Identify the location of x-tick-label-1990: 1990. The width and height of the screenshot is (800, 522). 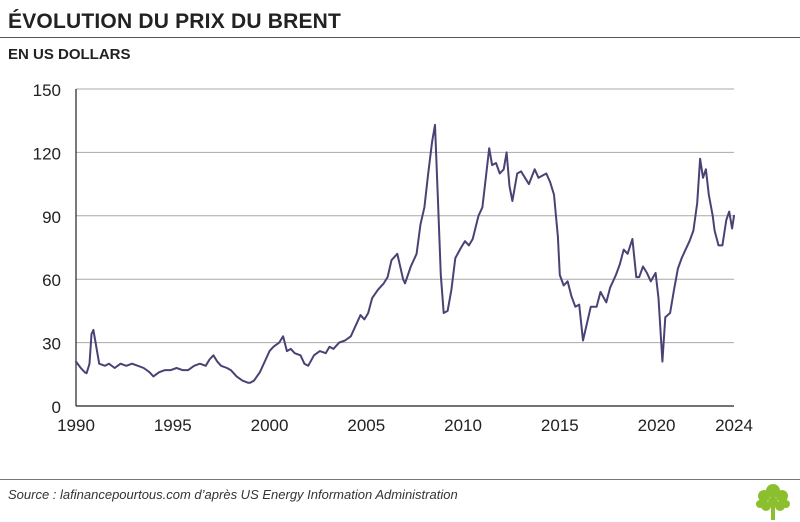
(76, 425).